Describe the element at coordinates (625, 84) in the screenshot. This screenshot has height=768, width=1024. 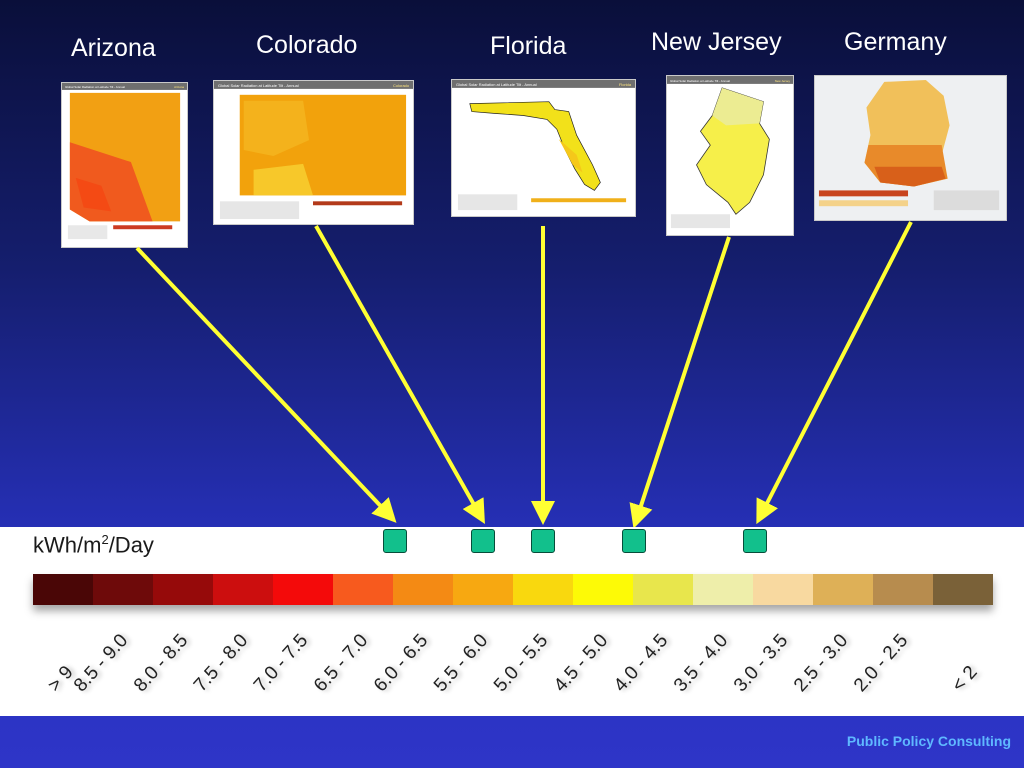
I see `florida-map-tag: Florida` at that location.